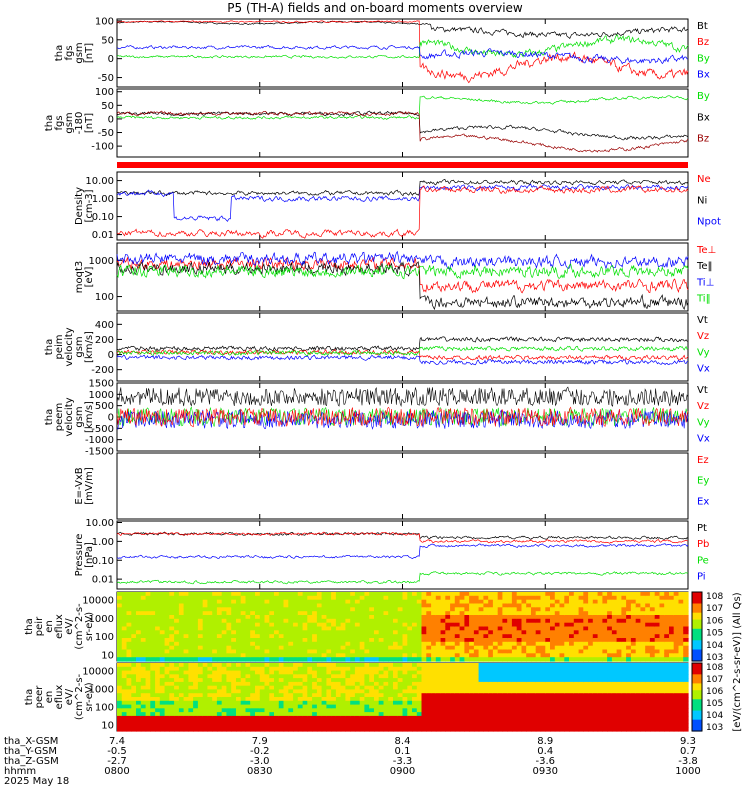 The width and height of the screenshot is (750, 800). What do you see at coordinates (59, 626) in the screenshot?
I see `ylabel-line-8-3: eflux` at bounding box center [59, 626].